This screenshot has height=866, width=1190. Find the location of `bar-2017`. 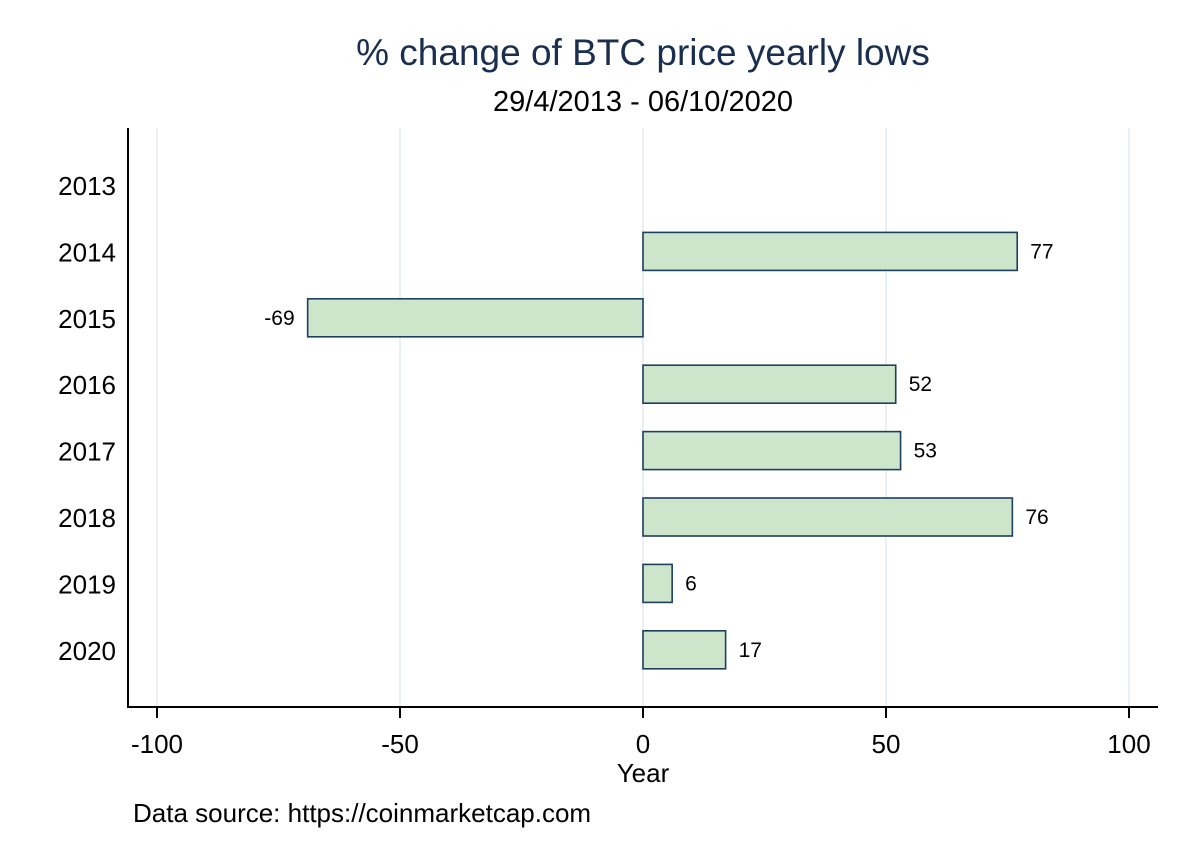

bar-2017 is located at coordinates (772, 450).